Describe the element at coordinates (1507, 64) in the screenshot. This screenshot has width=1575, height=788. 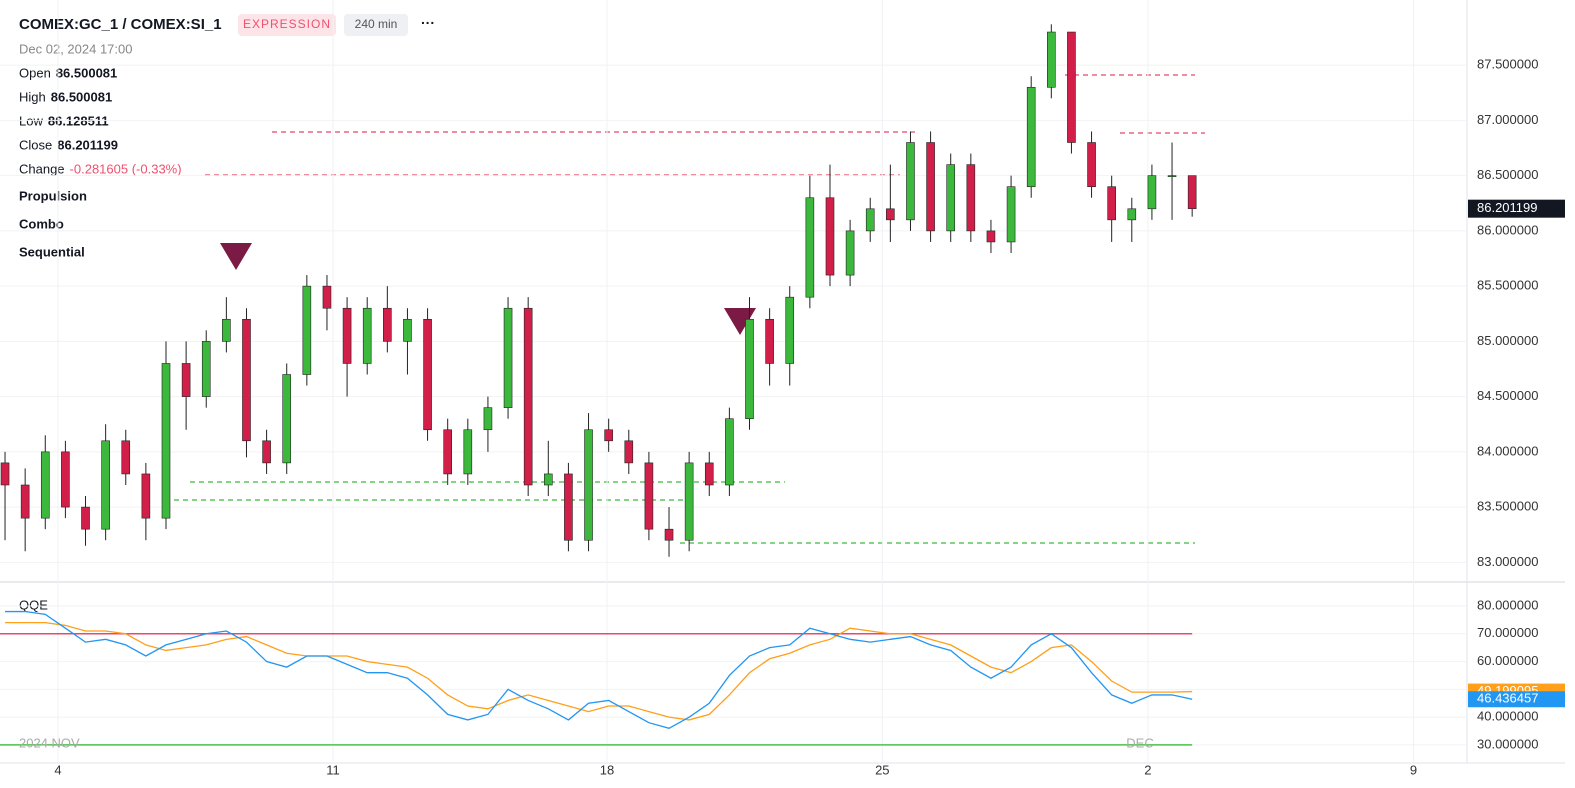
I see `y-tick-label: 87.500000` at that location.